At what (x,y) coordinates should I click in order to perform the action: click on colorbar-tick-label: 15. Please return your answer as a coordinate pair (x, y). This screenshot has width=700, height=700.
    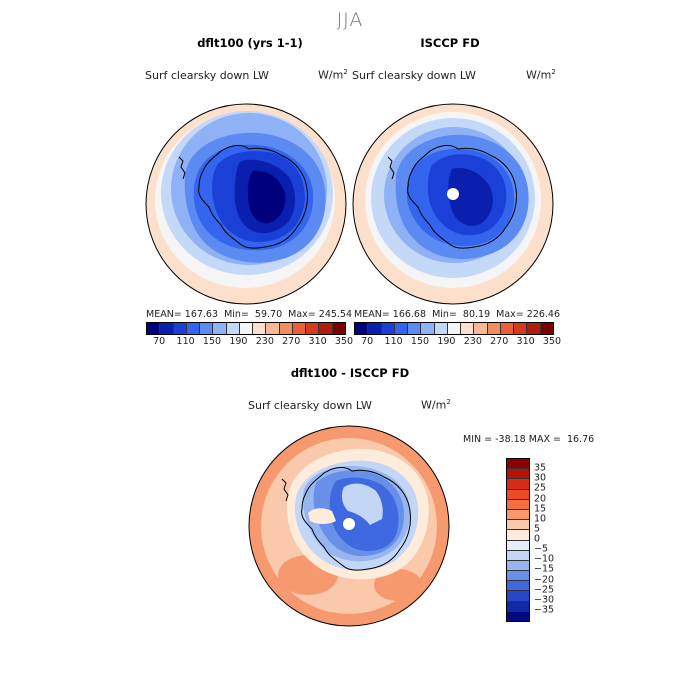
    Looking at the image, I should click on (540, 509).